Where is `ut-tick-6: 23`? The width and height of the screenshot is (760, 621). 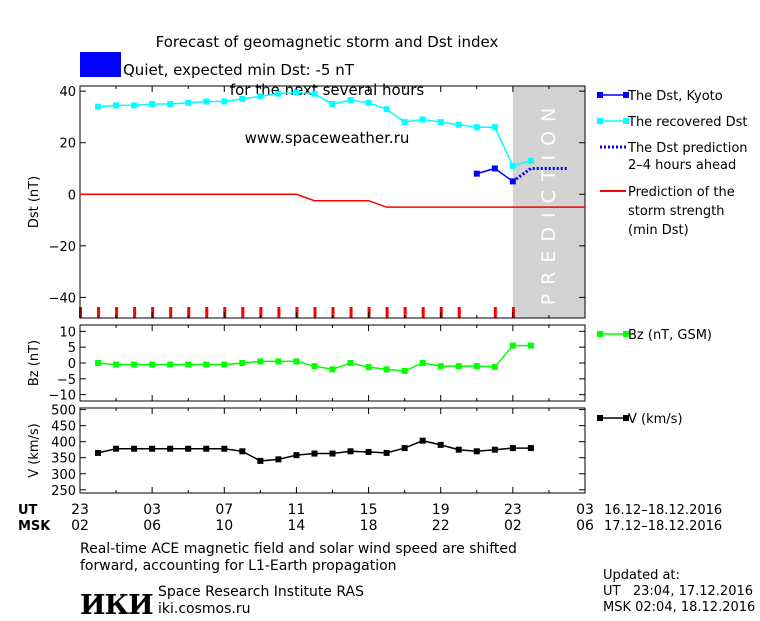
ut-tick-6: 23 is located at coordinates (513, 510).